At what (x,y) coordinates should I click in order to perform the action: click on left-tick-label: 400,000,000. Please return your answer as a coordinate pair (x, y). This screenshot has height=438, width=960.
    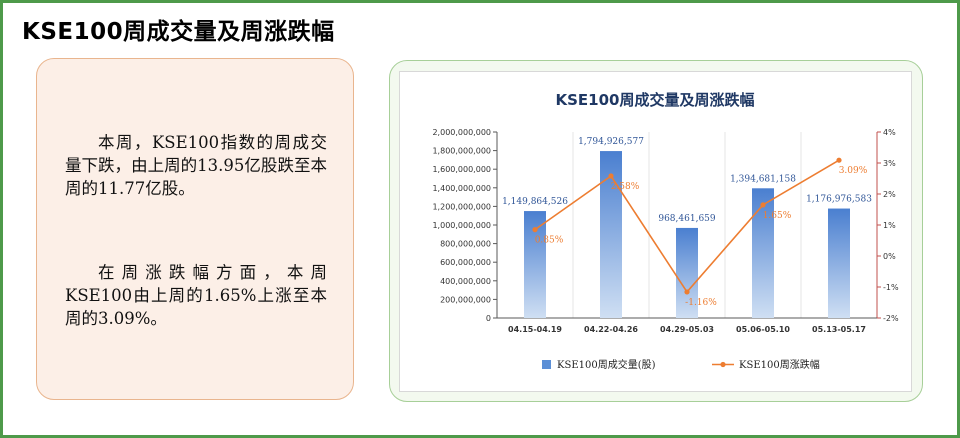
    Looking at the image, I should click on (465, 281).